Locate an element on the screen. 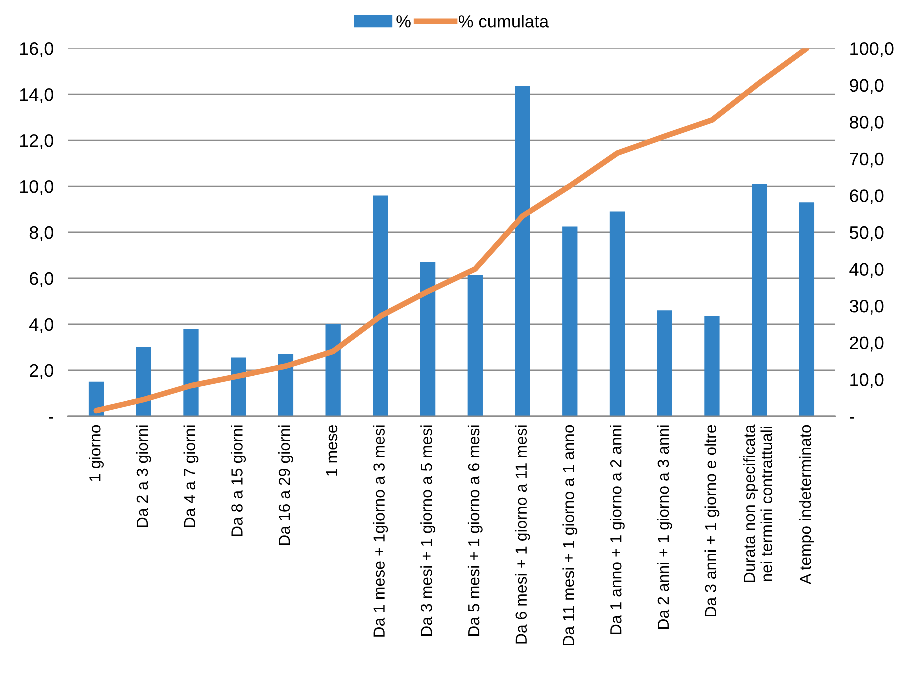 The width and height of the screenshot is (908, 694). y2-tick-label: - is located at coordinates (852, 418).